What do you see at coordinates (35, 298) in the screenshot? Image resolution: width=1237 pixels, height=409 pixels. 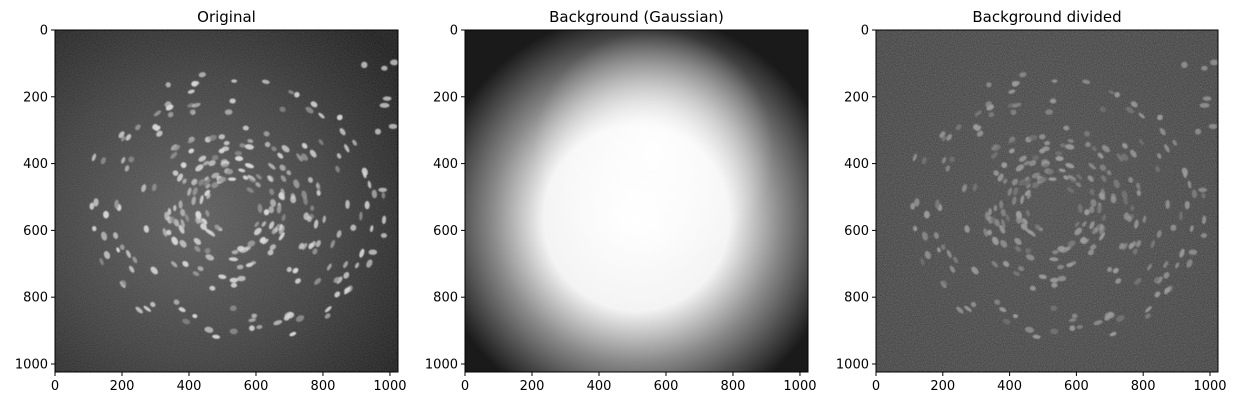 I see `y-tick-label: 800` at bounding box center [35, 298].